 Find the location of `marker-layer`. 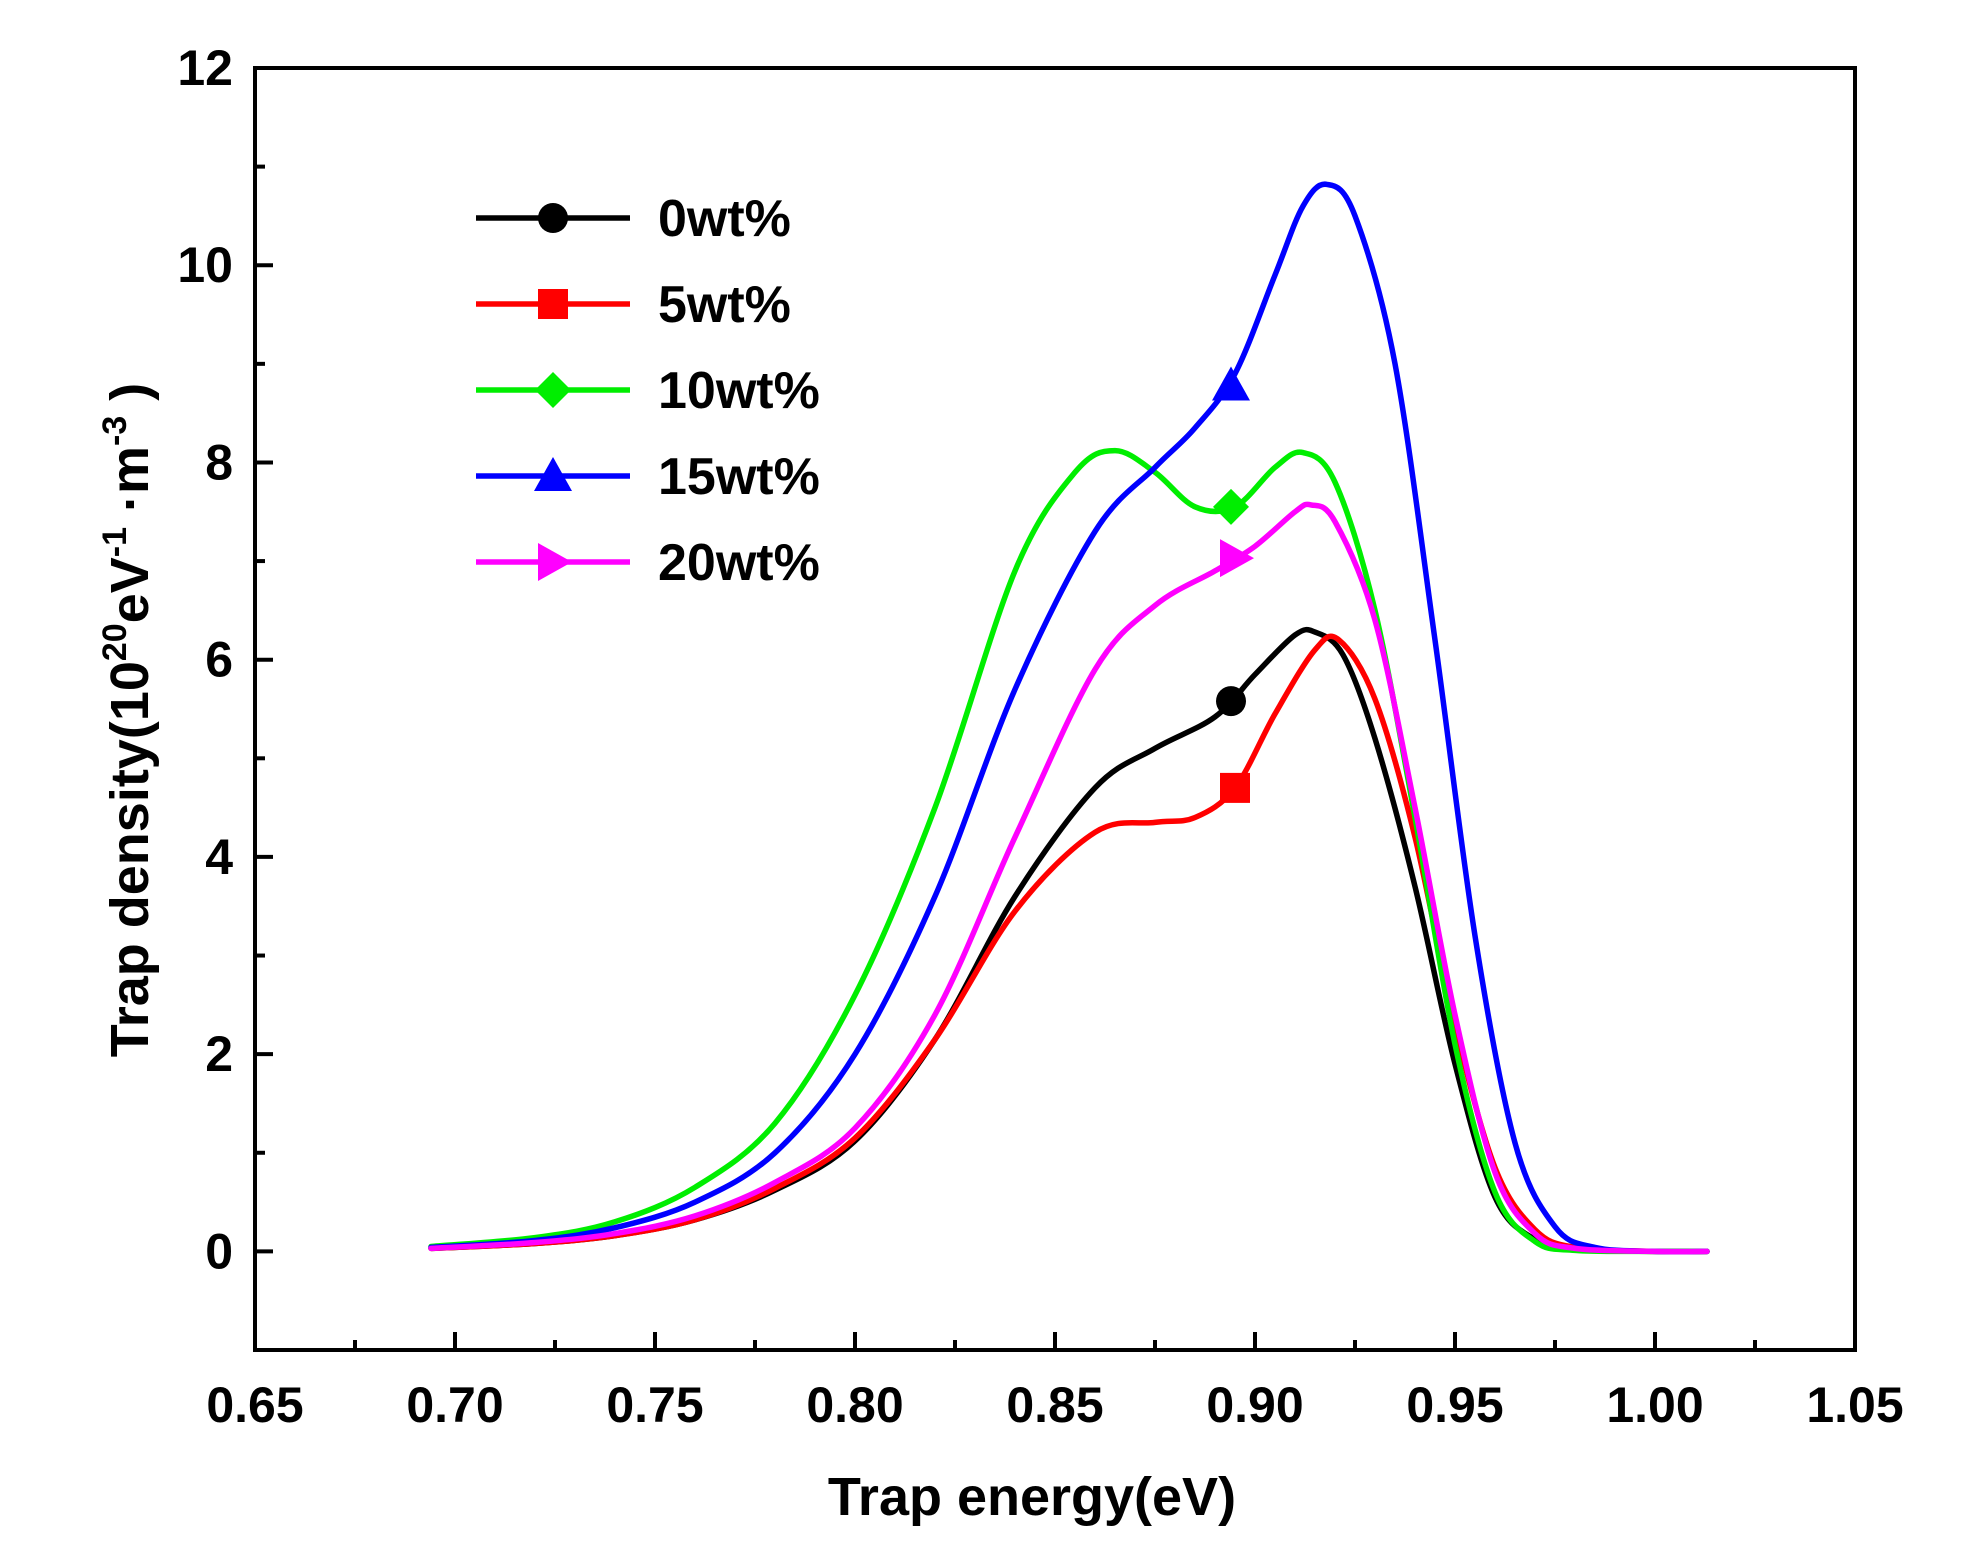

marker-layer is located at coordinates (1233, 584).